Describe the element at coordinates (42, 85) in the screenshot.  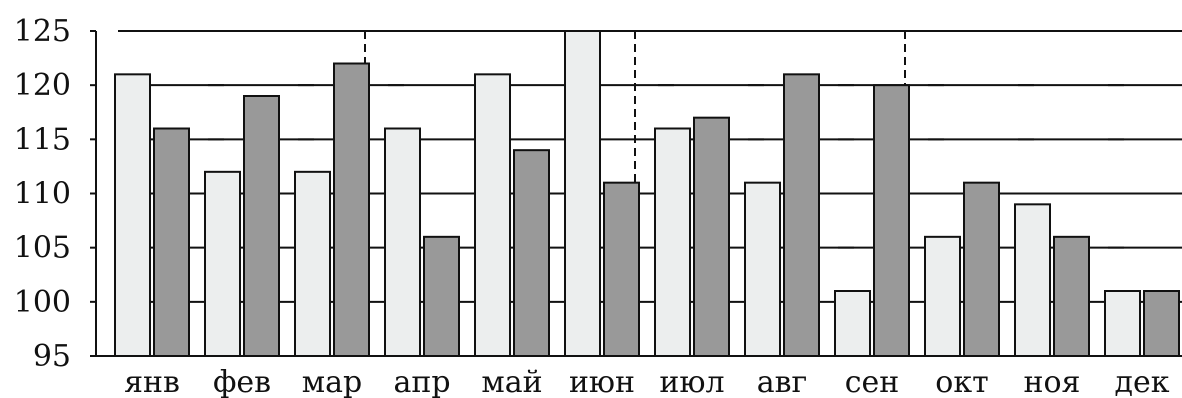
I see `y-tick-label-120: 120` at that location.